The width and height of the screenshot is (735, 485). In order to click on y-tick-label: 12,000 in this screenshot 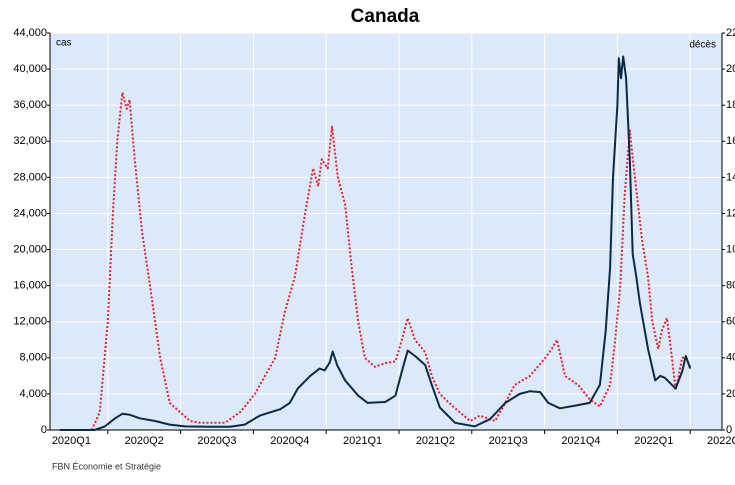, I will do `click(30, 322)`.